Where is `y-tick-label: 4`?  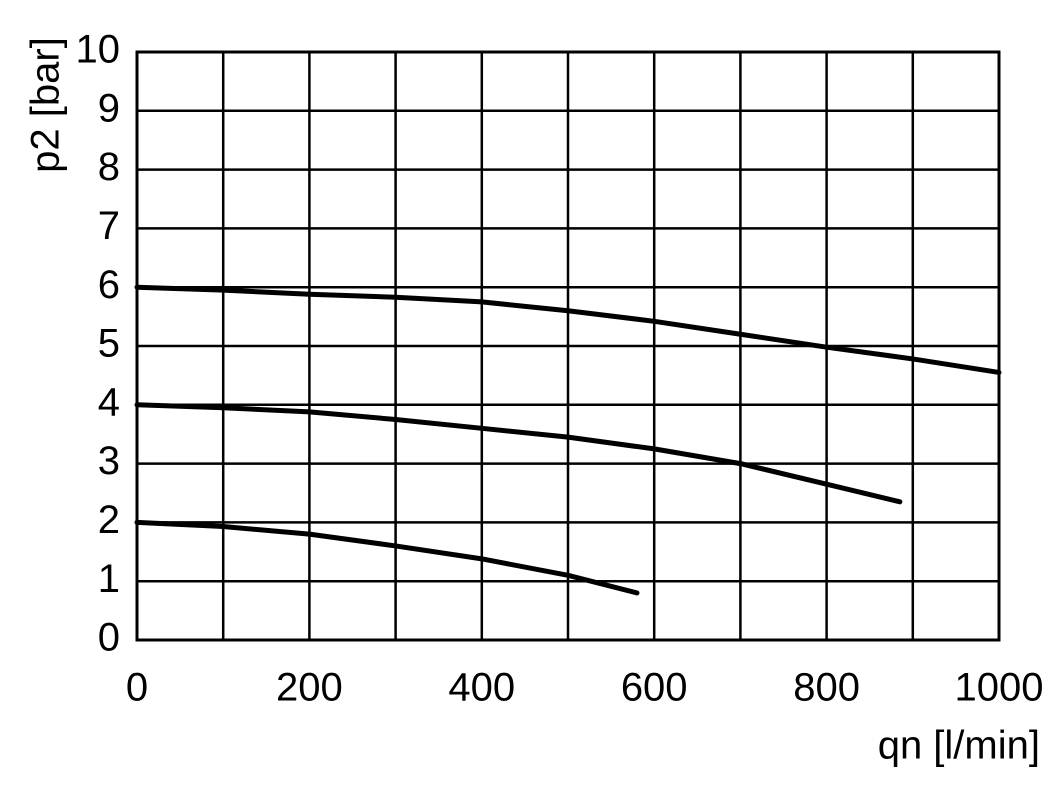
y-tick-label: 4 is located at coordinates (109, 402).